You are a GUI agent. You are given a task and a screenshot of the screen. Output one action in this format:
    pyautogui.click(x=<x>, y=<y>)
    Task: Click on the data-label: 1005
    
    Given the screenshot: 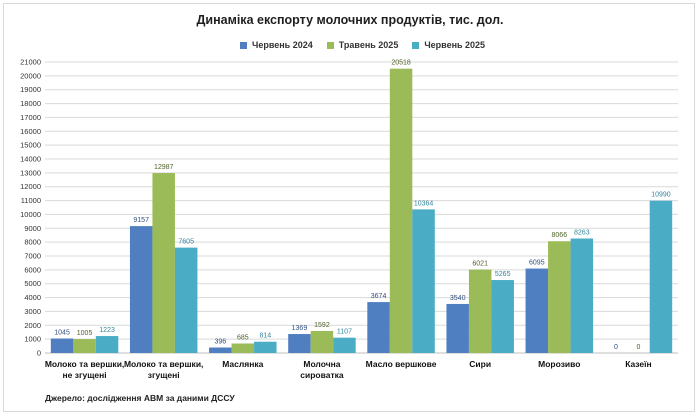 What is the action you would take?
    pyautogui.click(x=85, y=333)
    